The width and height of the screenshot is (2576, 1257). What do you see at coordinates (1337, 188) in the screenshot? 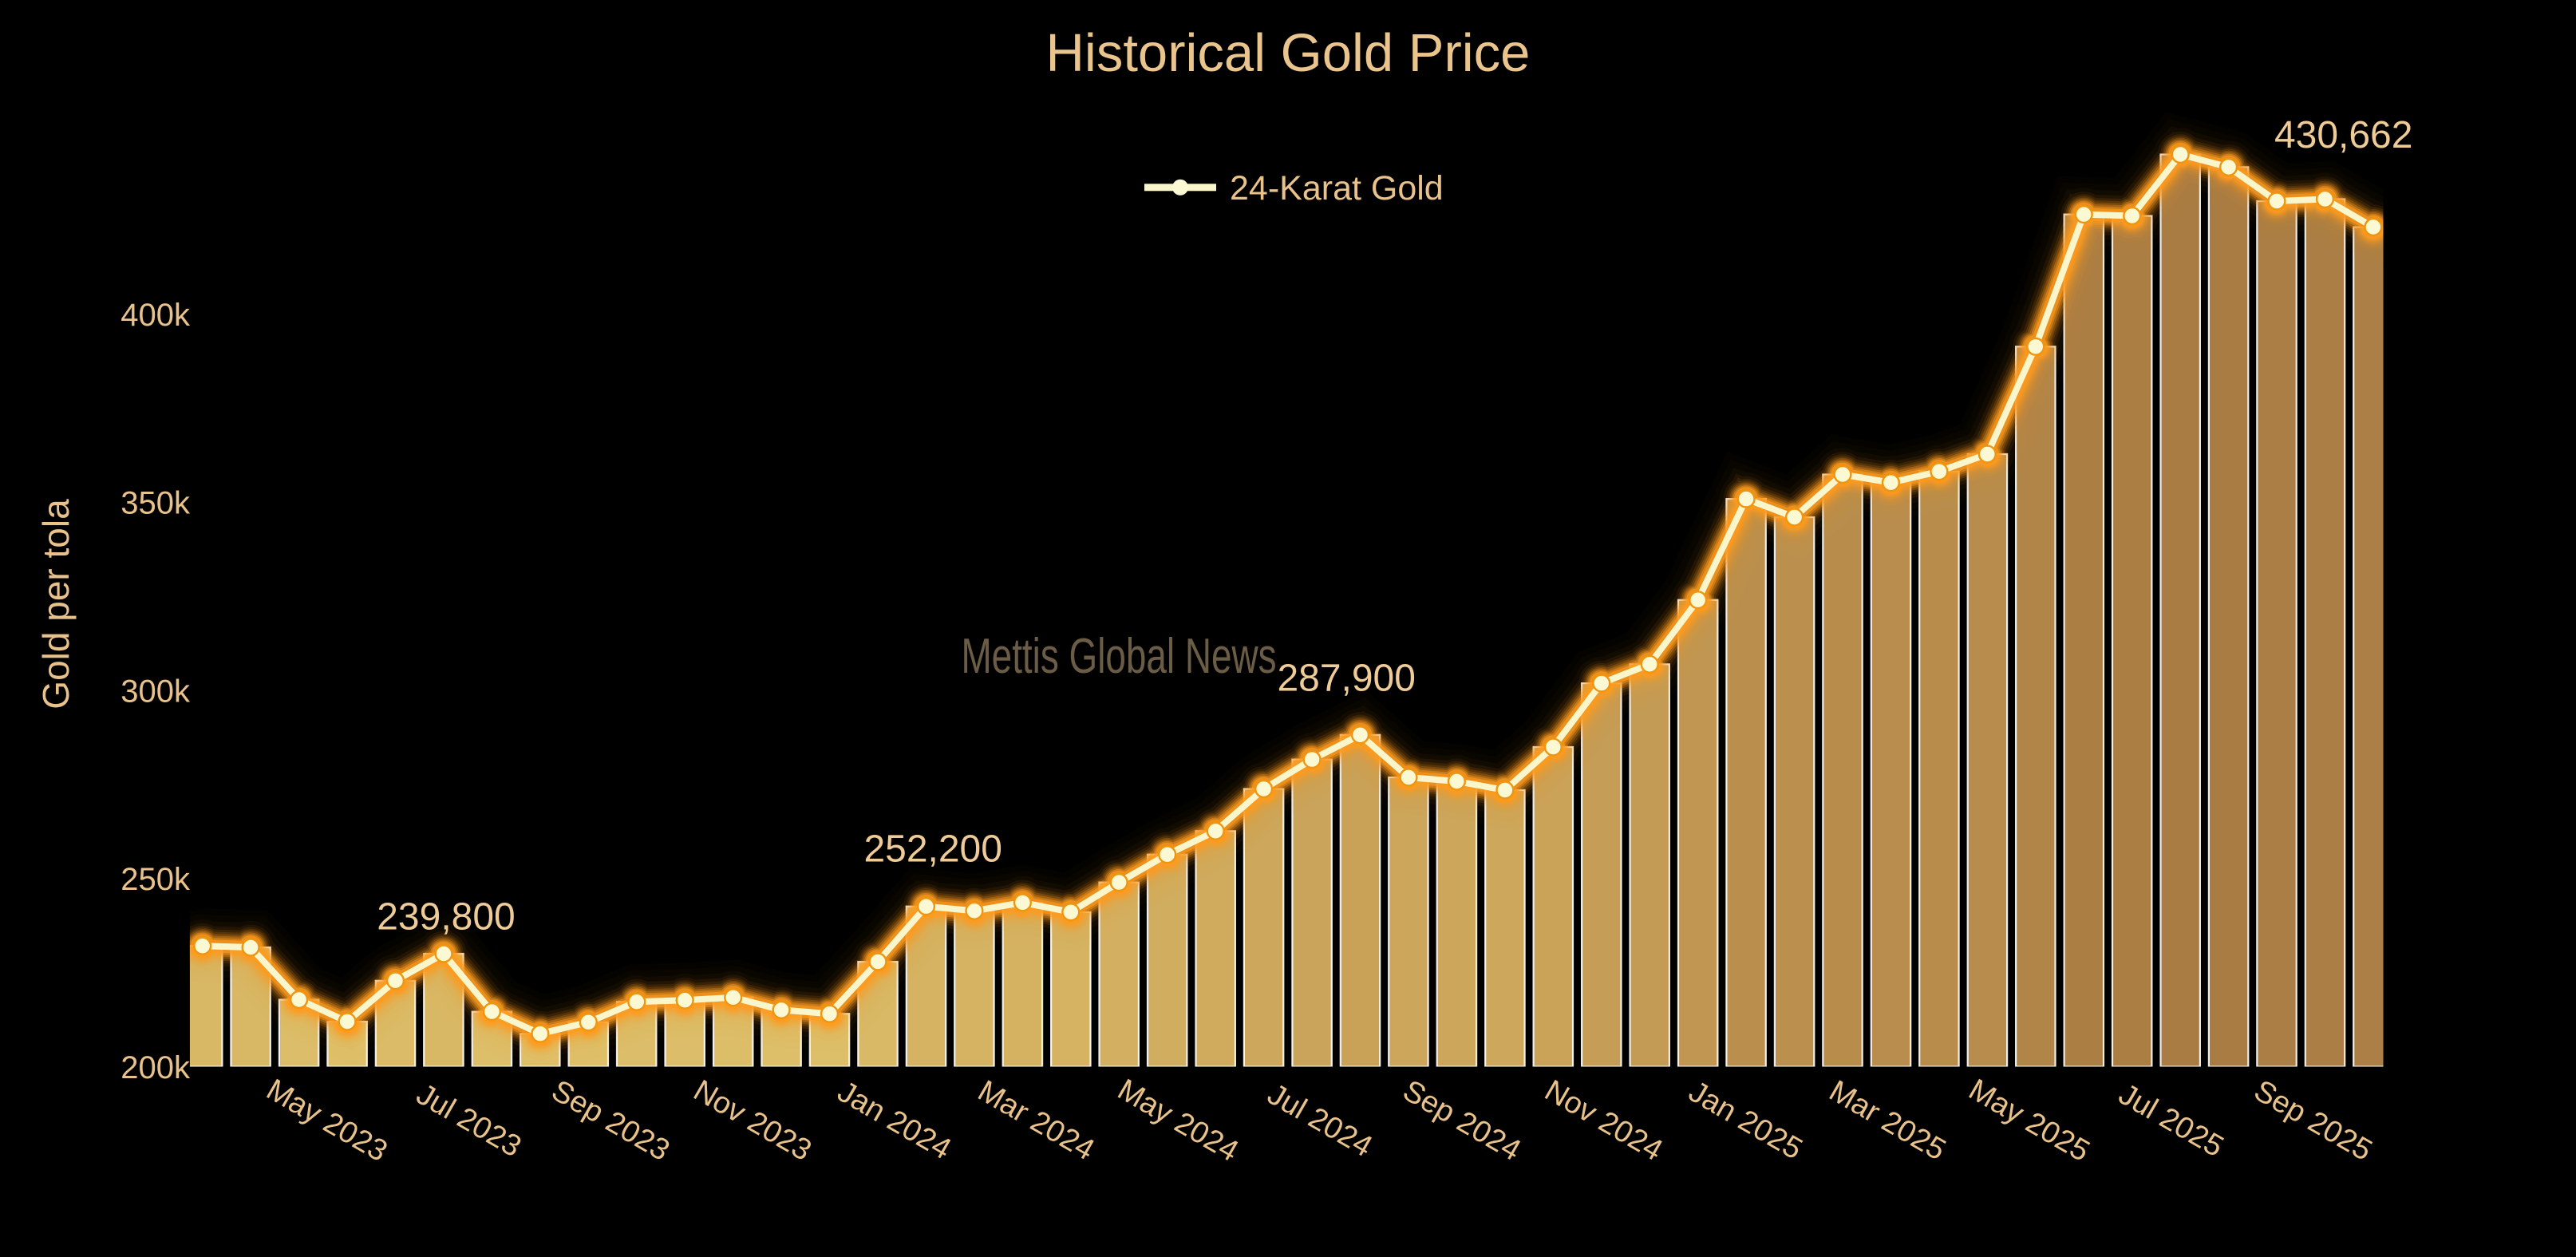
I see `svg-text: 24-Karat Gold` at bounding box center [1337, 188].